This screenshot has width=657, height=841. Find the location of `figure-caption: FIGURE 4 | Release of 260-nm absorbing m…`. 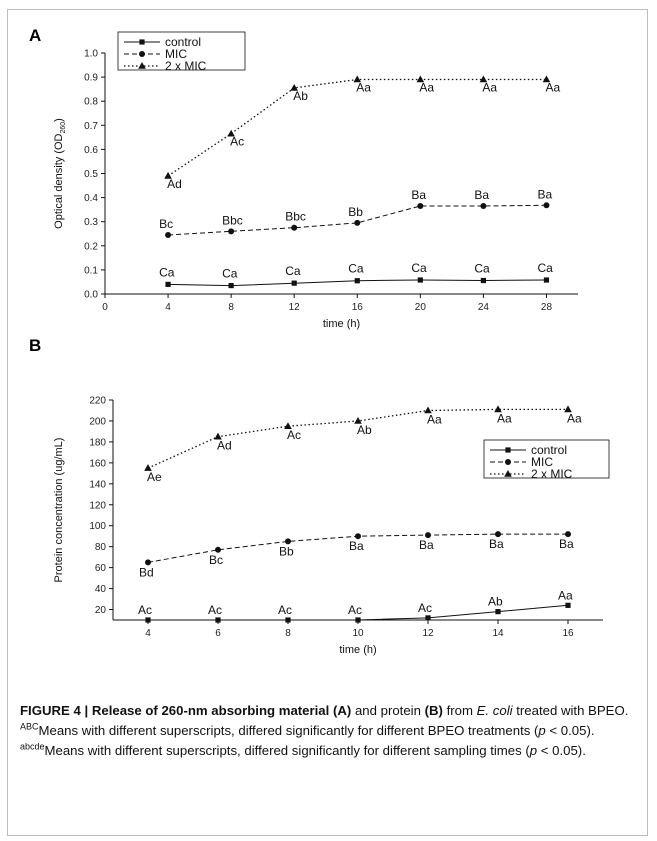

figure-caption: FIGURE 4 | Release of 260-nm absorbing m… is located at coordinates (326, 731).